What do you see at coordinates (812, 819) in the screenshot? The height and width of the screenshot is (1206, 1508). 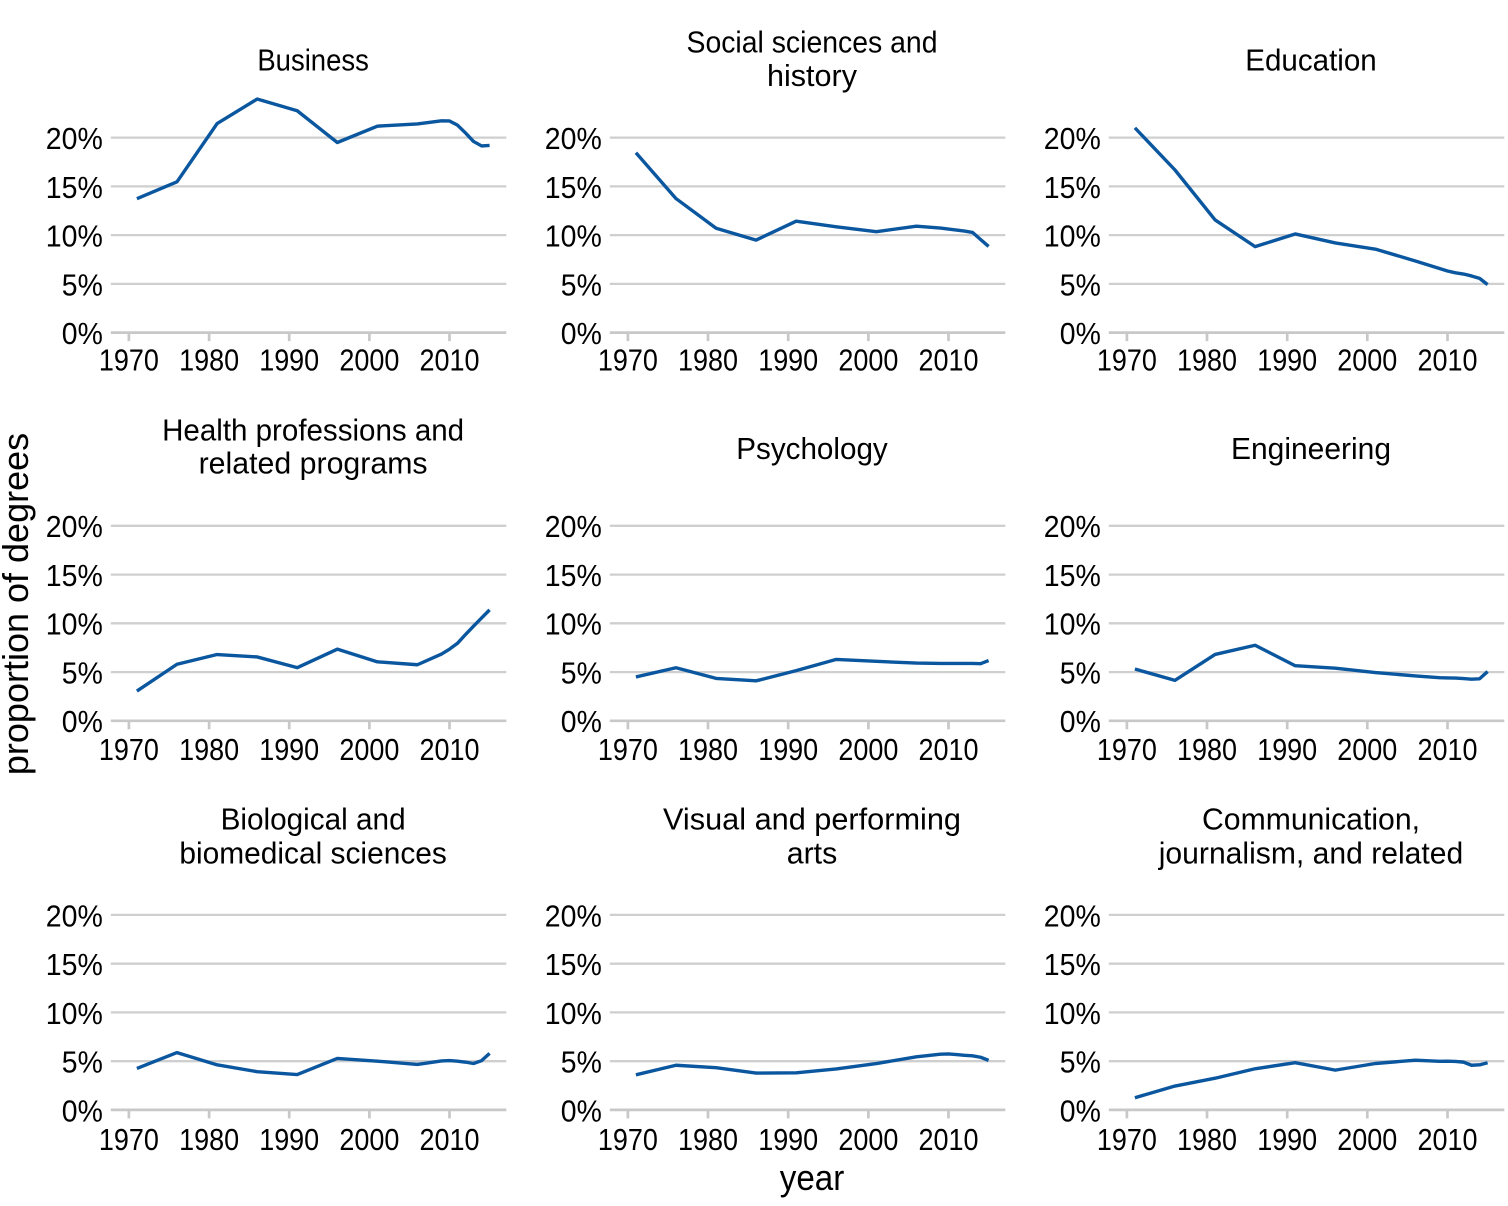 I see `svg-text: Visual and performing` at bounding box center [812, 819].